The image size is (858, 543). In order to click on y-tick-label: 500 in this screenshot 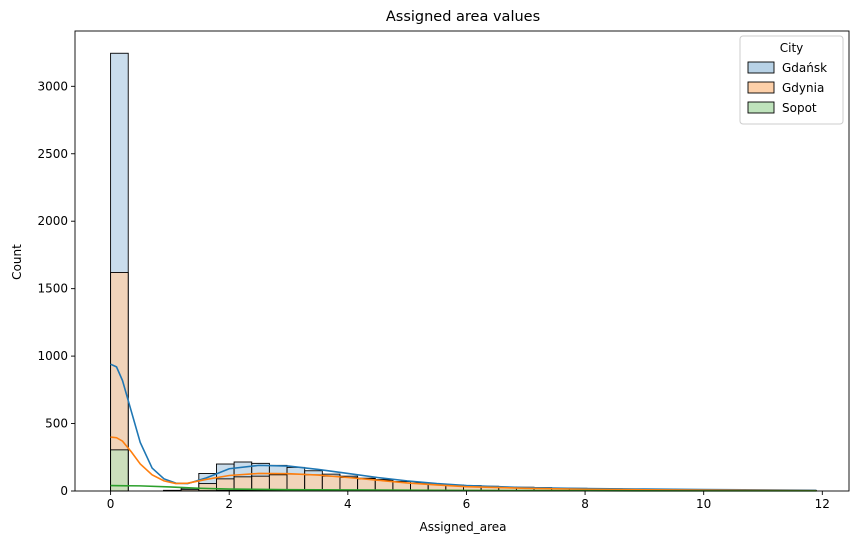, I will do `click(56, 424)`.